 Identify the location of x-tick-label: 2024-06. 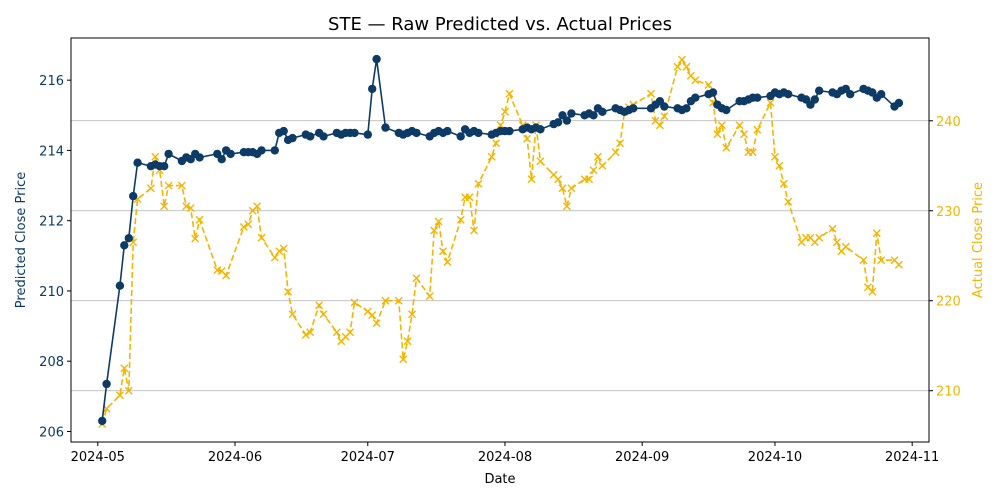
(235, 457).